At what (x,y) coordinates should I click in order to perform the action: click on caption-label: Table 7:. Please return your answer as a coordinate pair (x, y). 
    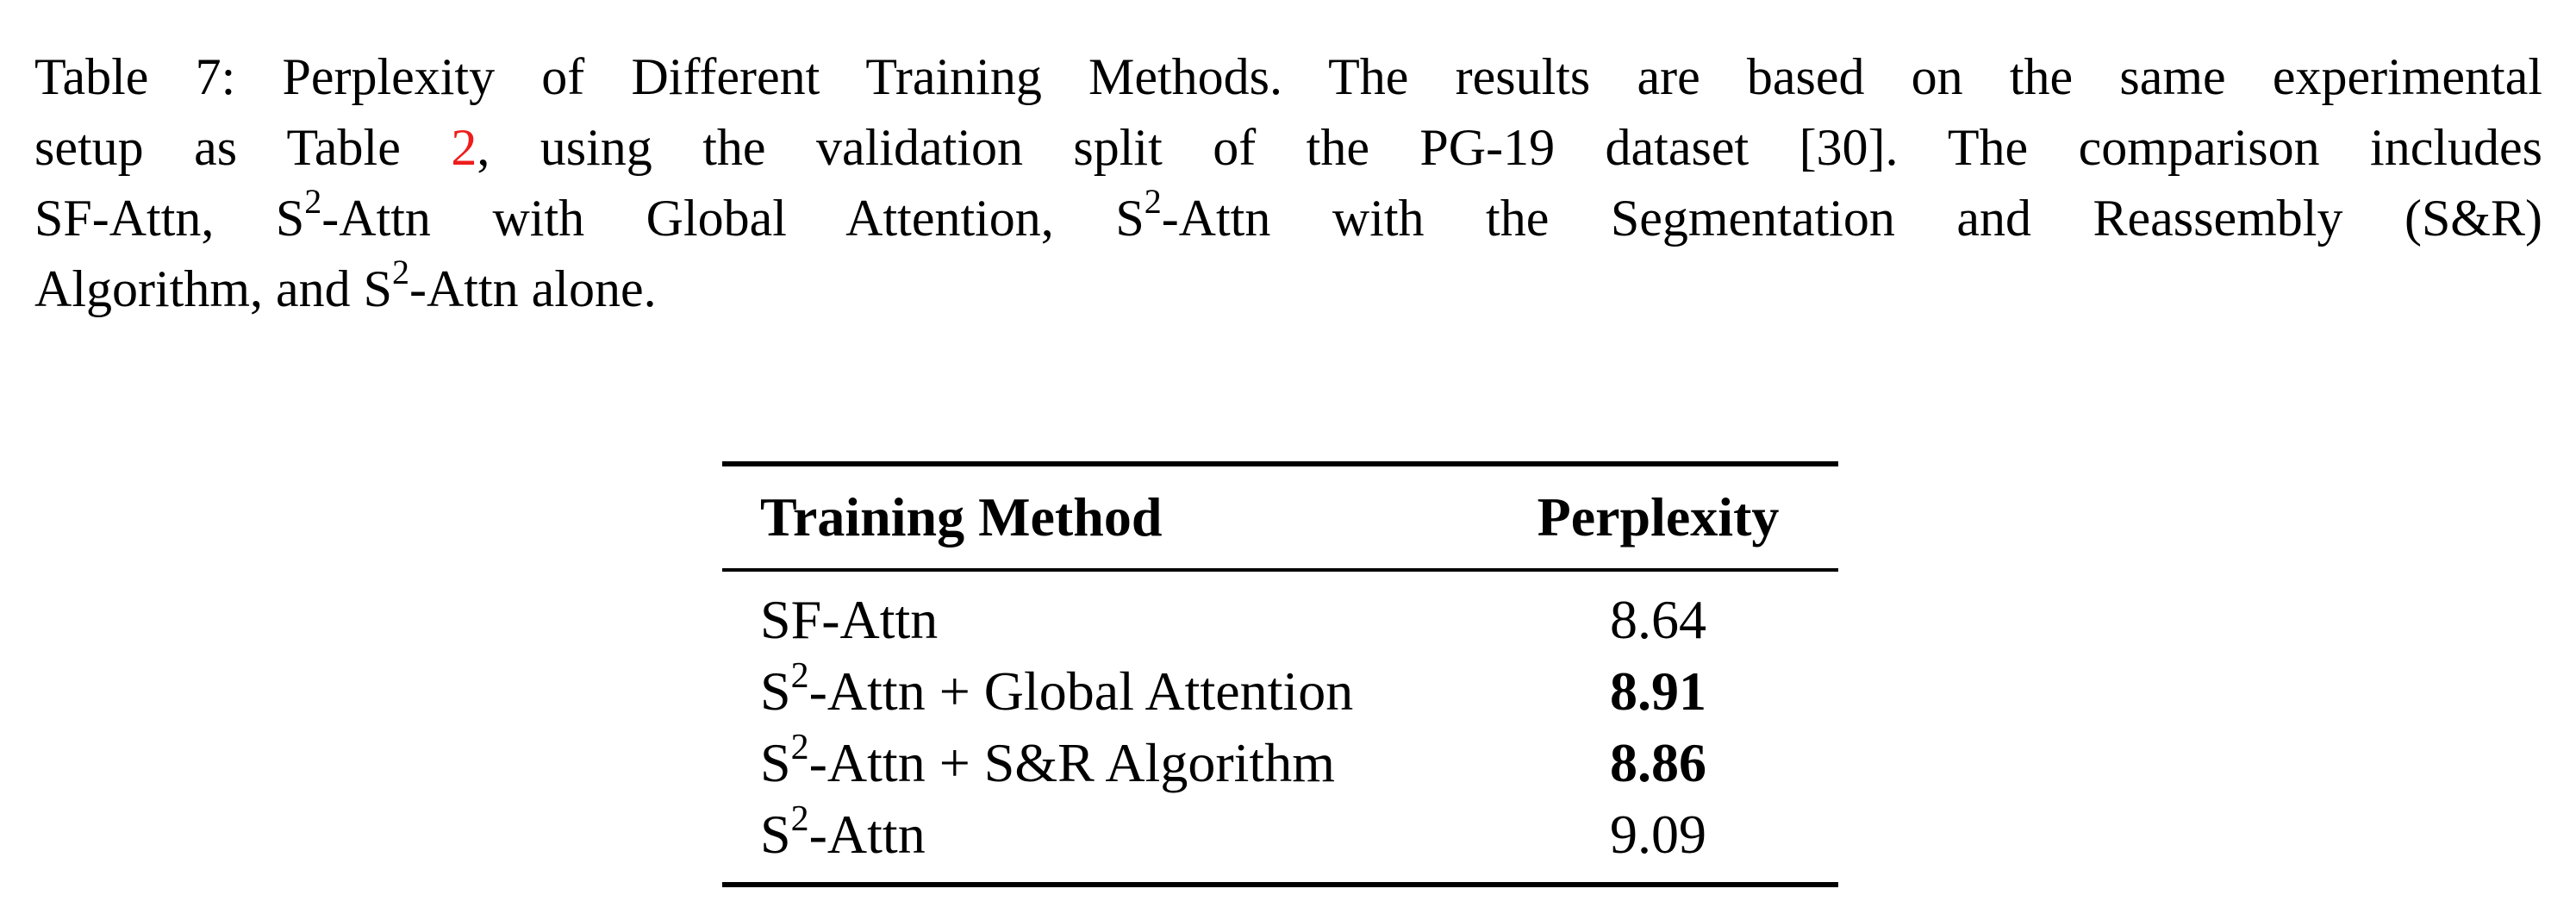
    Looking at the image, I should click on (135, 76).